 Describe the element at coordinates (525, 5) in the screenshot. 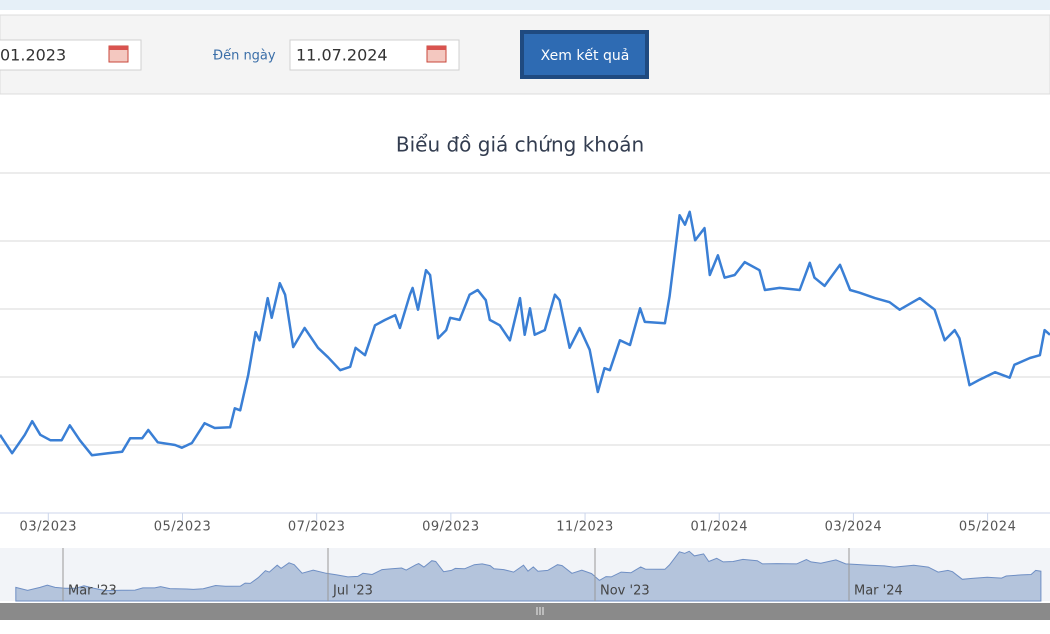

I see `top-band` at that location.